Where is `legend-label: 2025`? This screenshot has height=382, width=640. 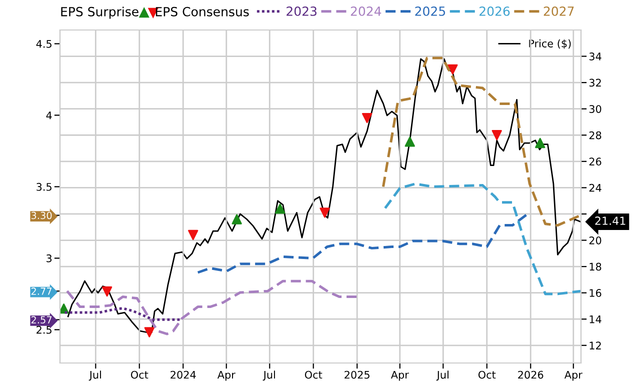 legend-label: 2025 is located at coordinates (430, 11).